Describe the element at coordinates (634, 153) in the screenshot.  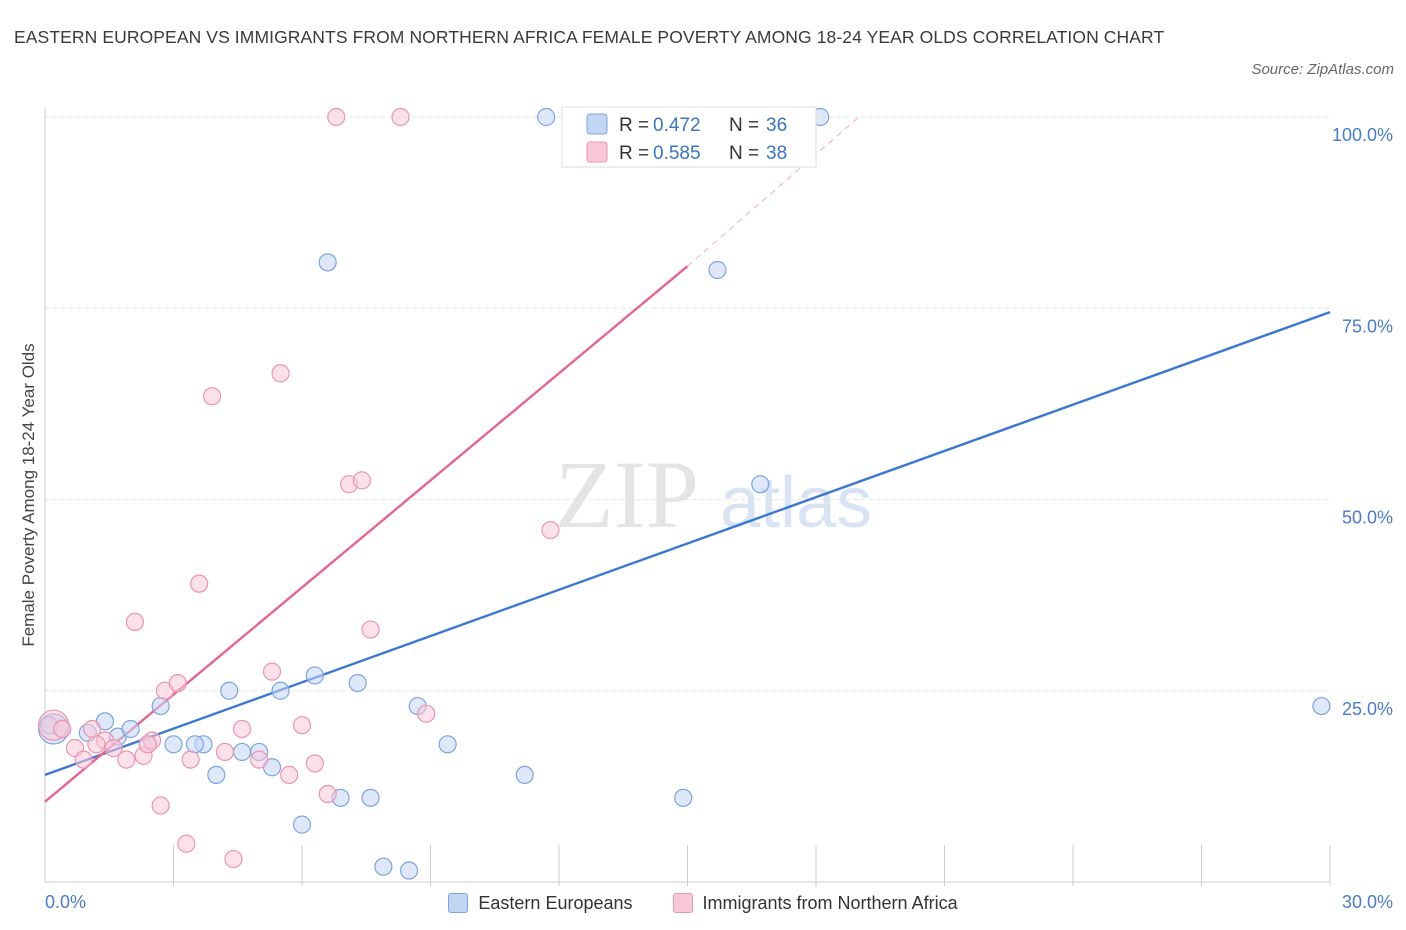
I see `legend-r-label-2: R =` at that location.